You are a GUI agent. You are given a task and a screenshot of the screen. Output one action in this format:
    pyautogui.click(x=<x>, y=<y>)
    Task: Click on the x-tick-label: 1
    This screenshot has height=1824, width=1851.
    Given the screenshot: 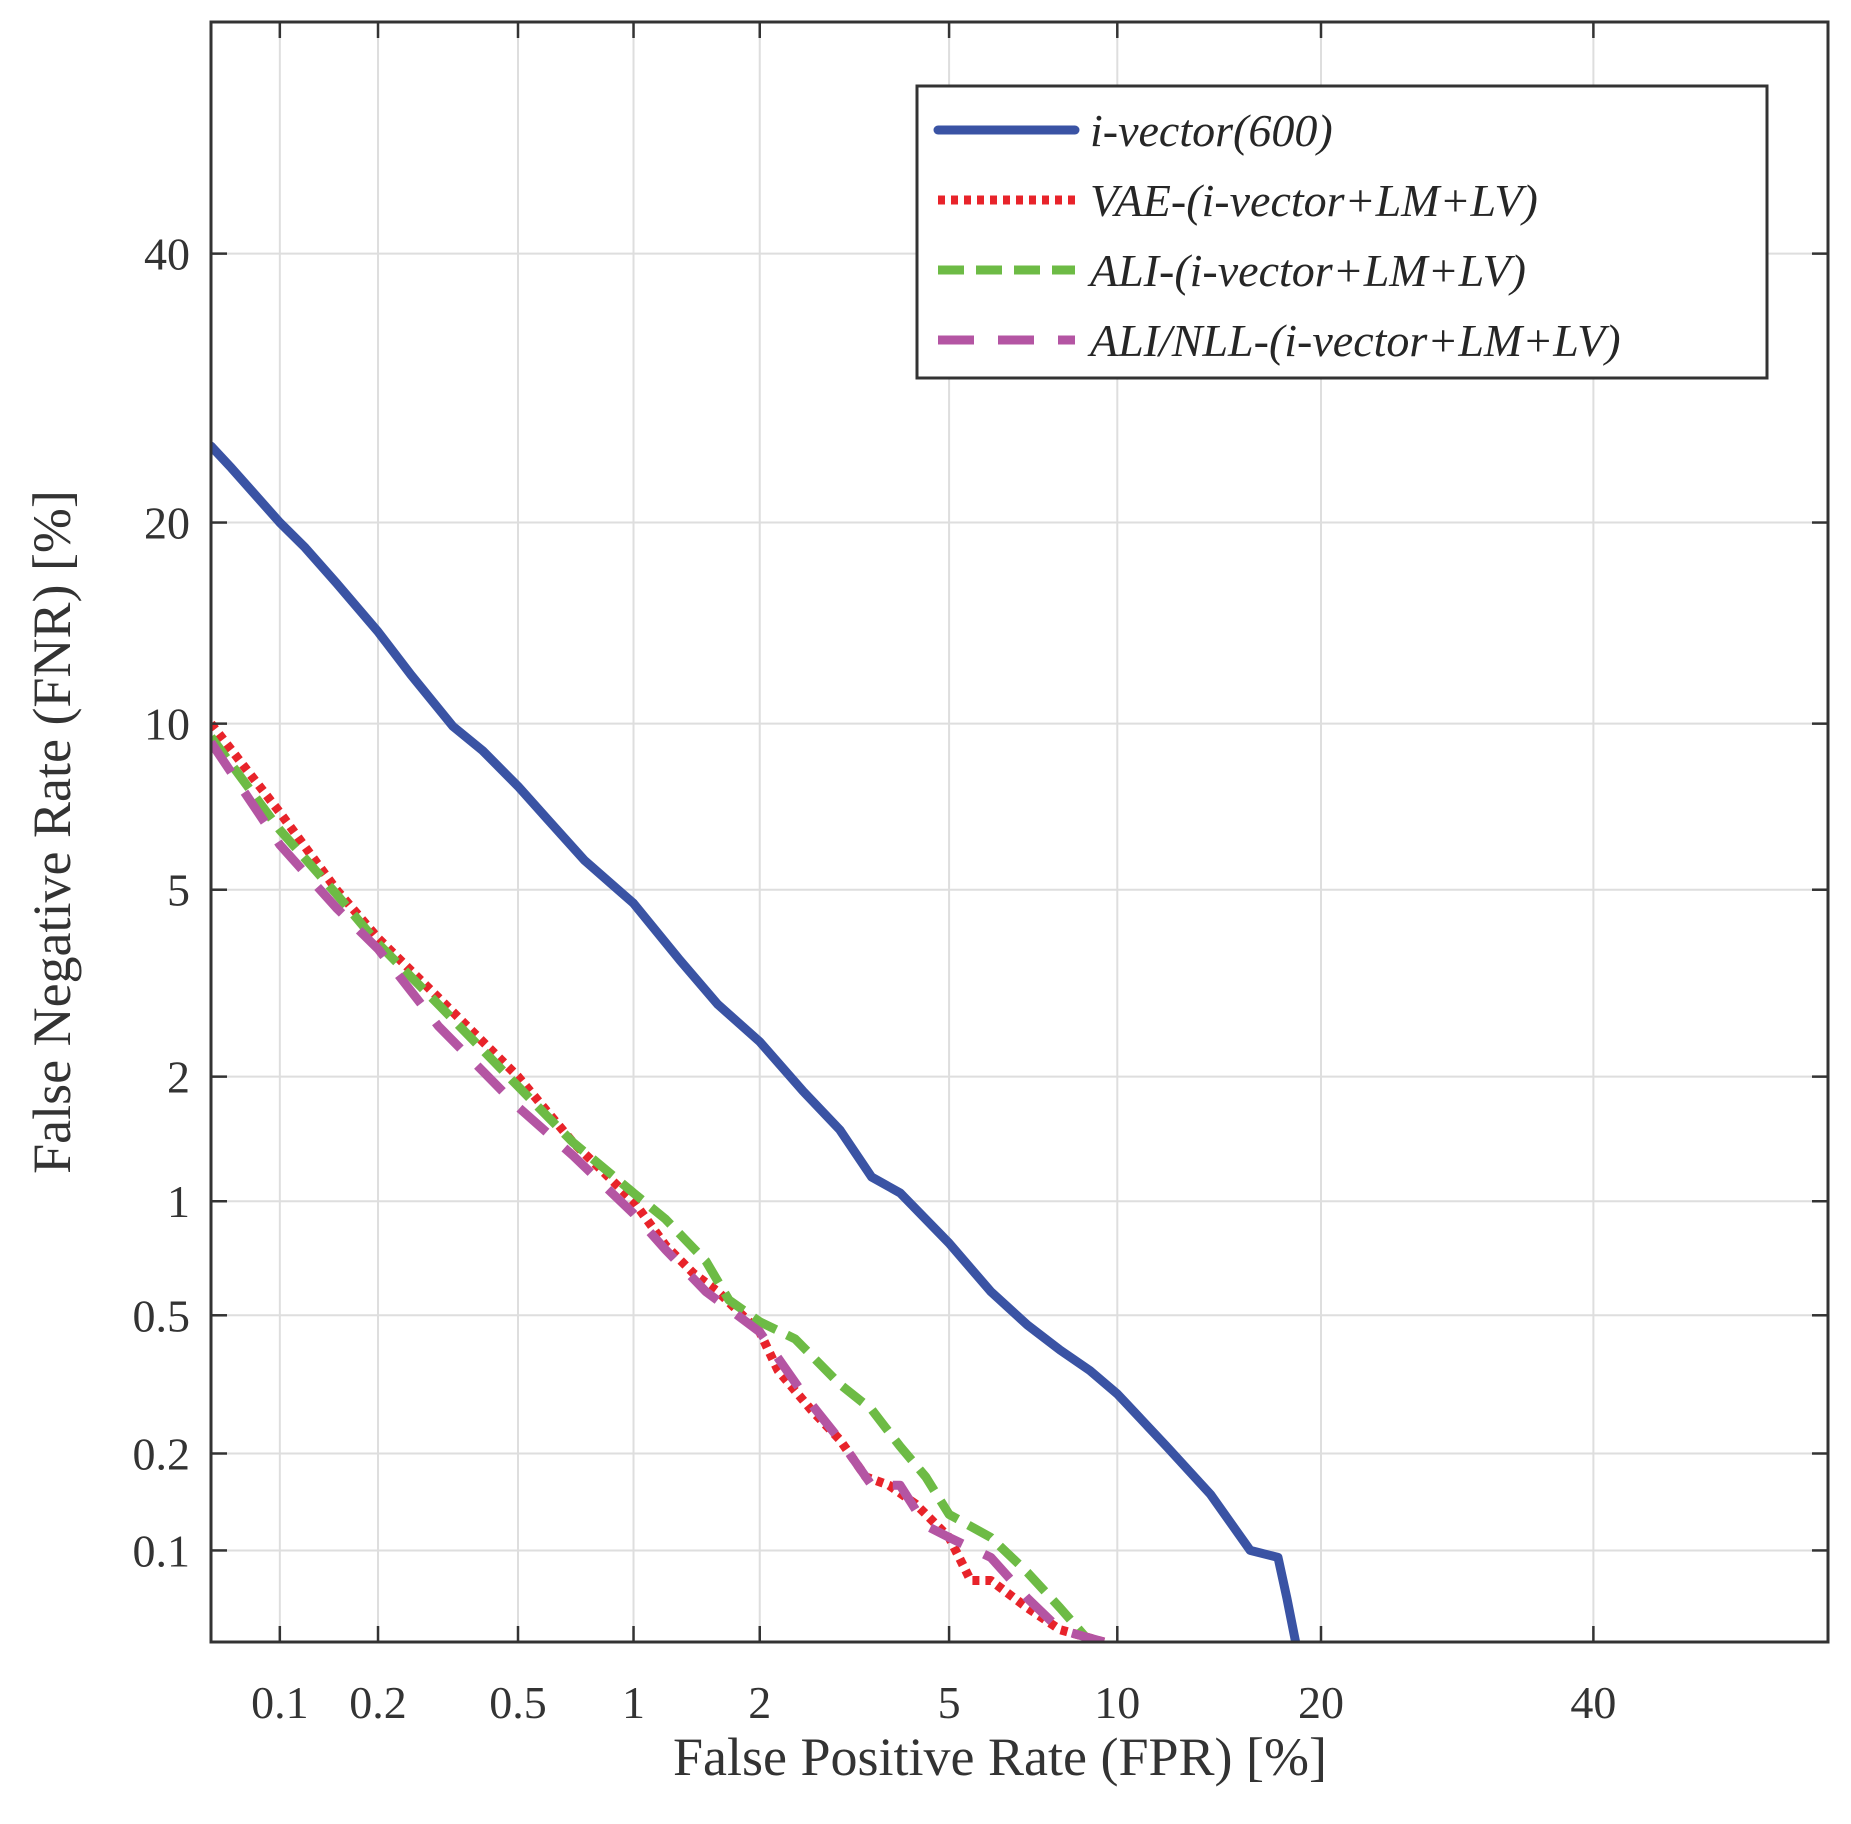 What is the action you would take?
    pyautogui.click(x=633, y=1702)
    